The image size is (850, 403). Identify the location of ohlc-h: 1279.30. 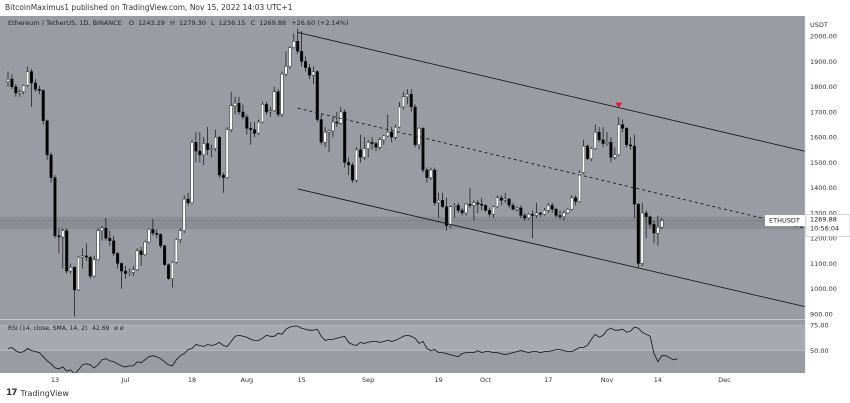
(192, 23).